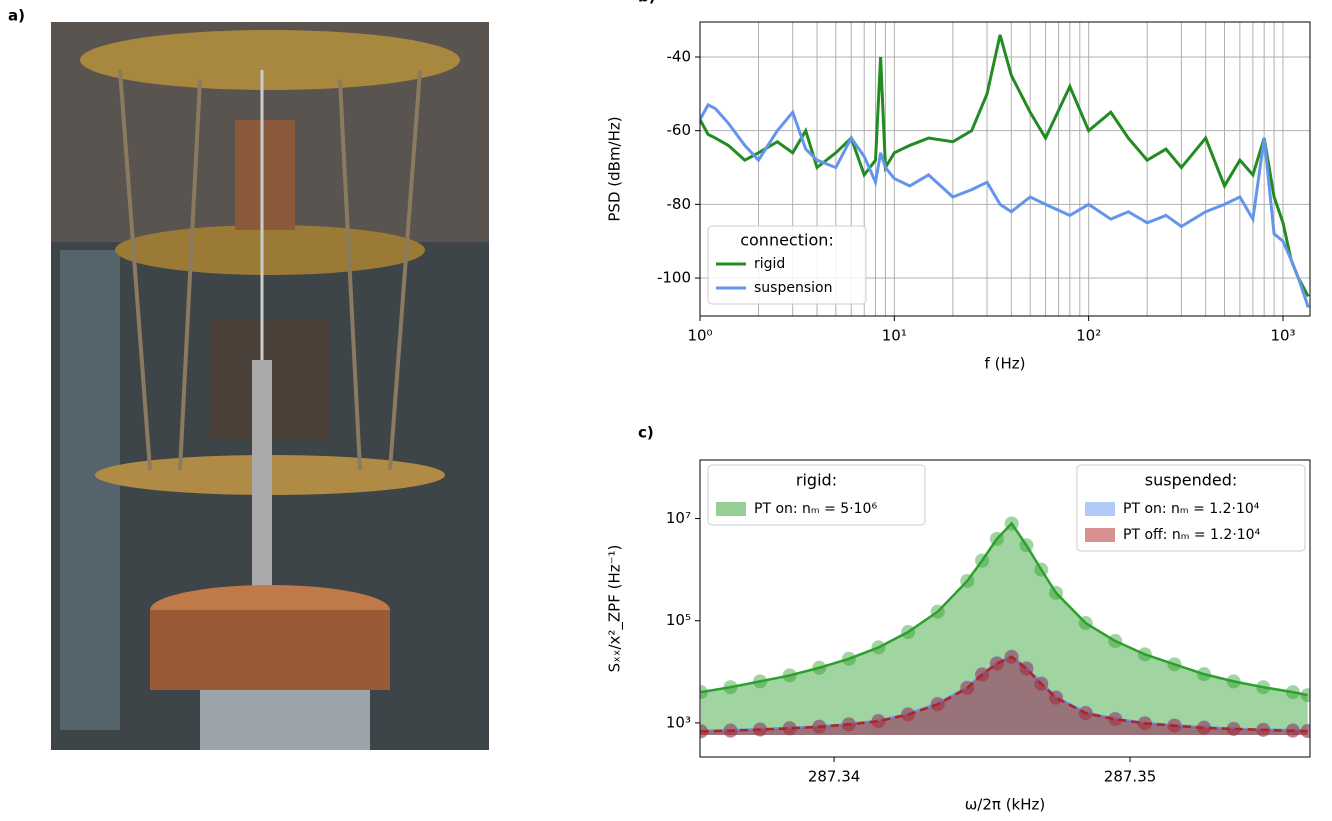  I want to click on legend-title: rigid:, so click(816, 480).